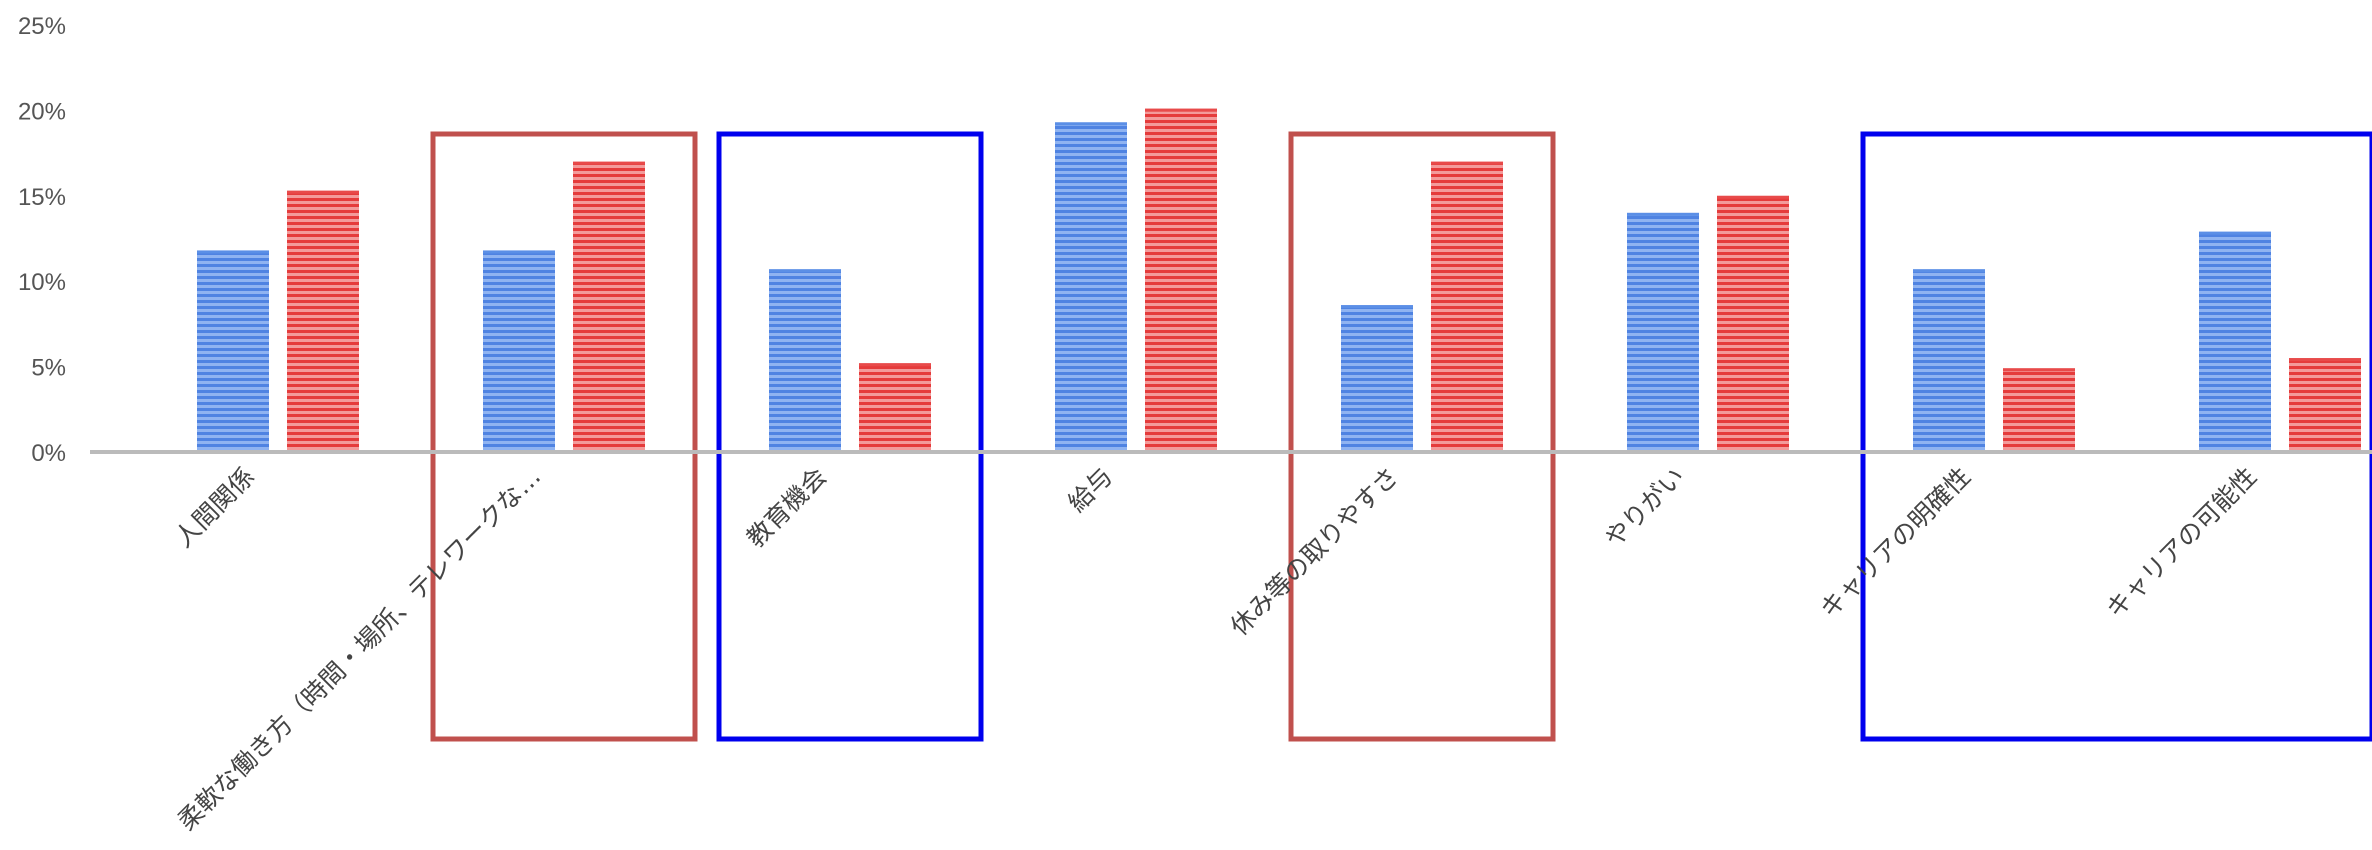 The height and width of the screenshot is (850, 2372). What do you see at coordinates (1315, 552) in the screenshot?
I see `category-label: 休み等の取りやすさ` at bounding box center [1315, 552].